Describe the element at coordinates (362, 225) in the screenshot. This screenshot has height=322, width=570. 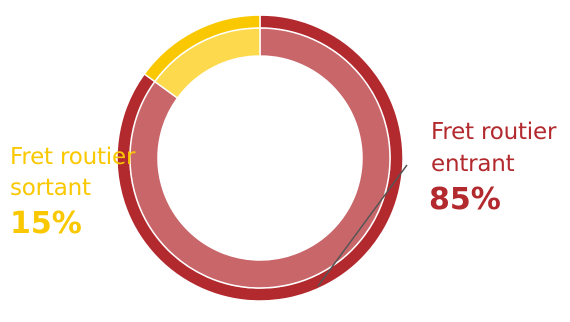
I see `leader-line-entrant` at that location.